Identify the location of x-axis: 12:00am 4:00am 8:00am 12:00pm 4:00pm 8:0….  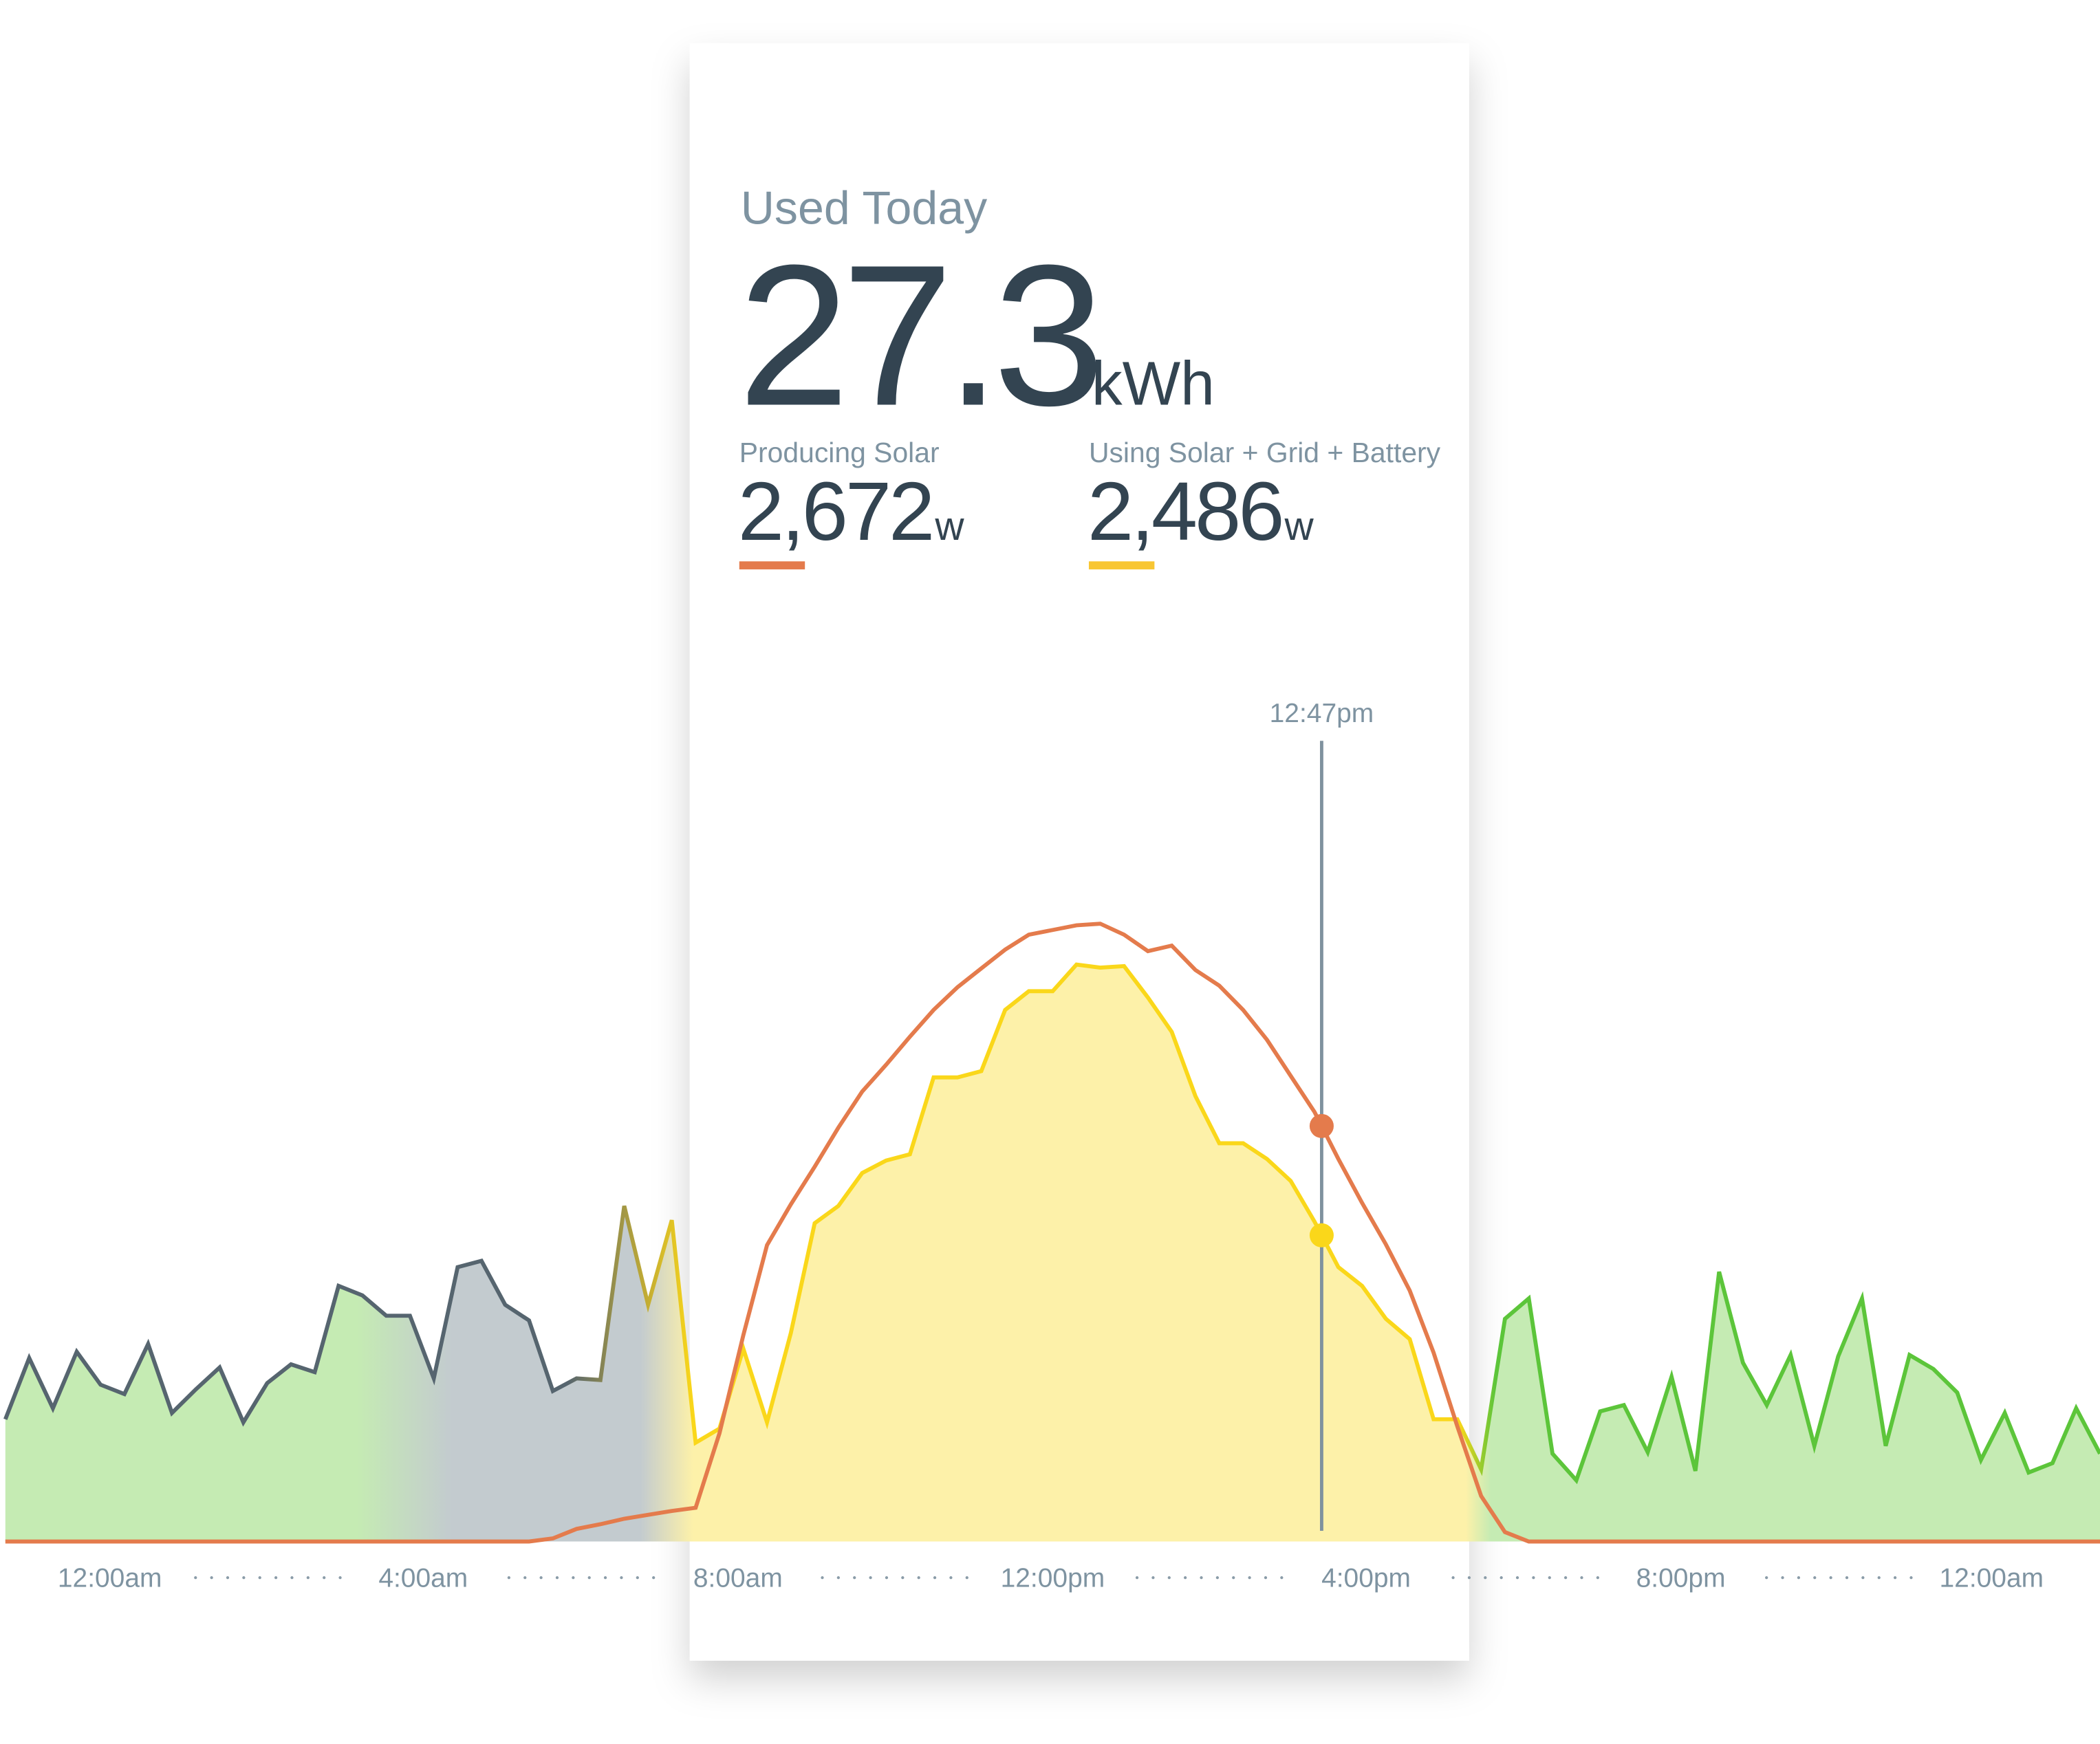
(1051, 1579).